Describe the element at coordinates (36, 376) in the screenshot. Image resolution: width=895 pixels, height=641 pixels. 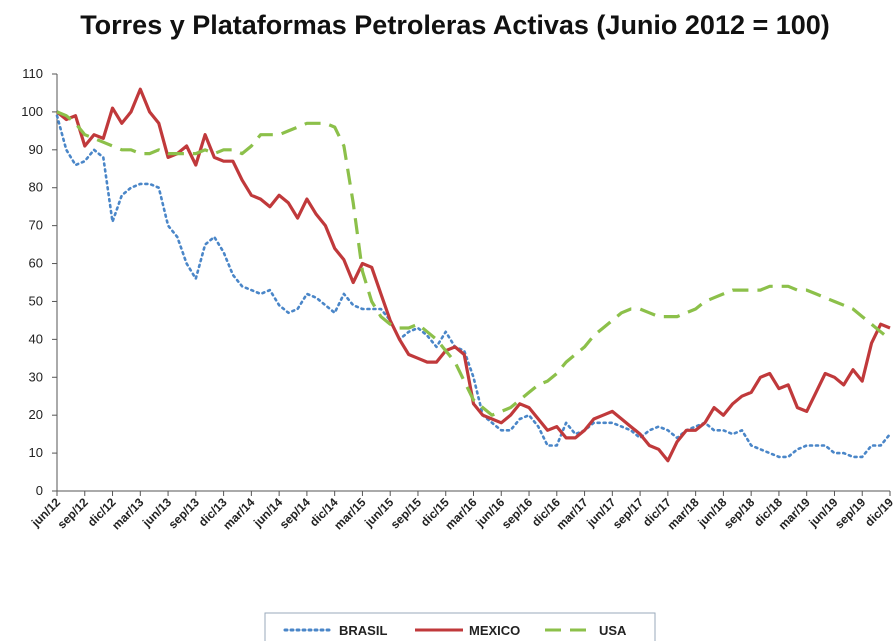
I see `y-tick-label: 30` at that location.